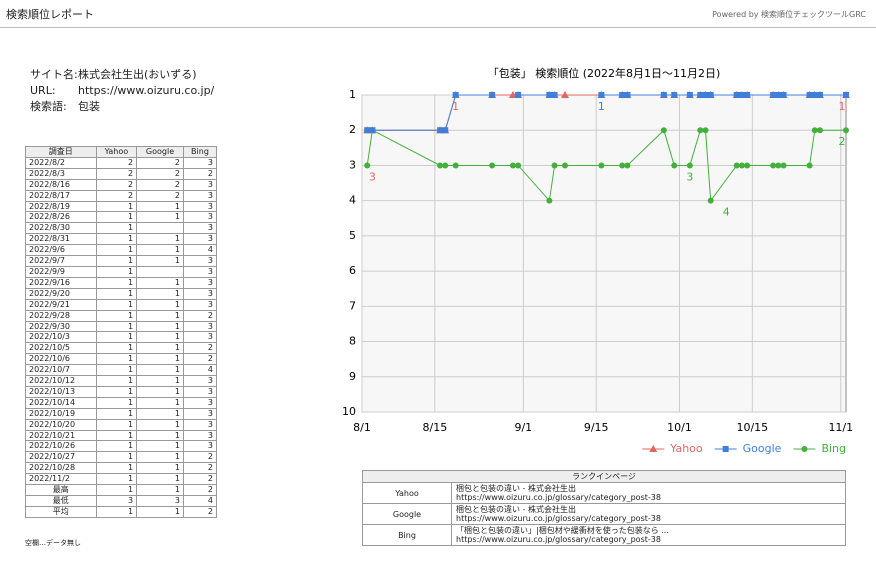  I want to click on legend-label: Bing, so click(833, 448).